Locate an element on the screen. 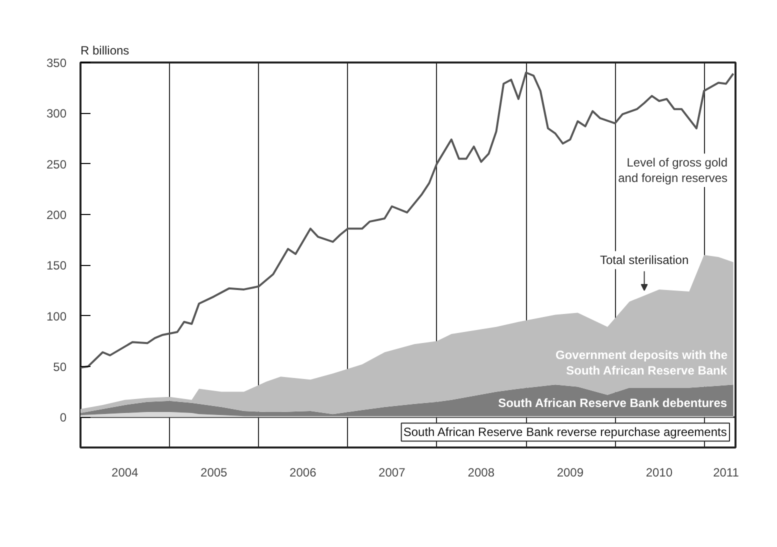  text: Level of gross gold and foreign reserves is located at coordinates (673, 170).